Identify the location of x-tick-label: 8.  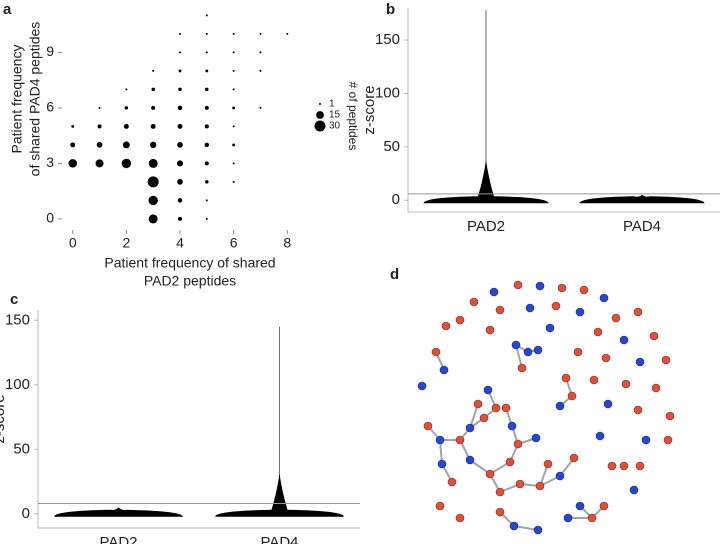
(287, 243).